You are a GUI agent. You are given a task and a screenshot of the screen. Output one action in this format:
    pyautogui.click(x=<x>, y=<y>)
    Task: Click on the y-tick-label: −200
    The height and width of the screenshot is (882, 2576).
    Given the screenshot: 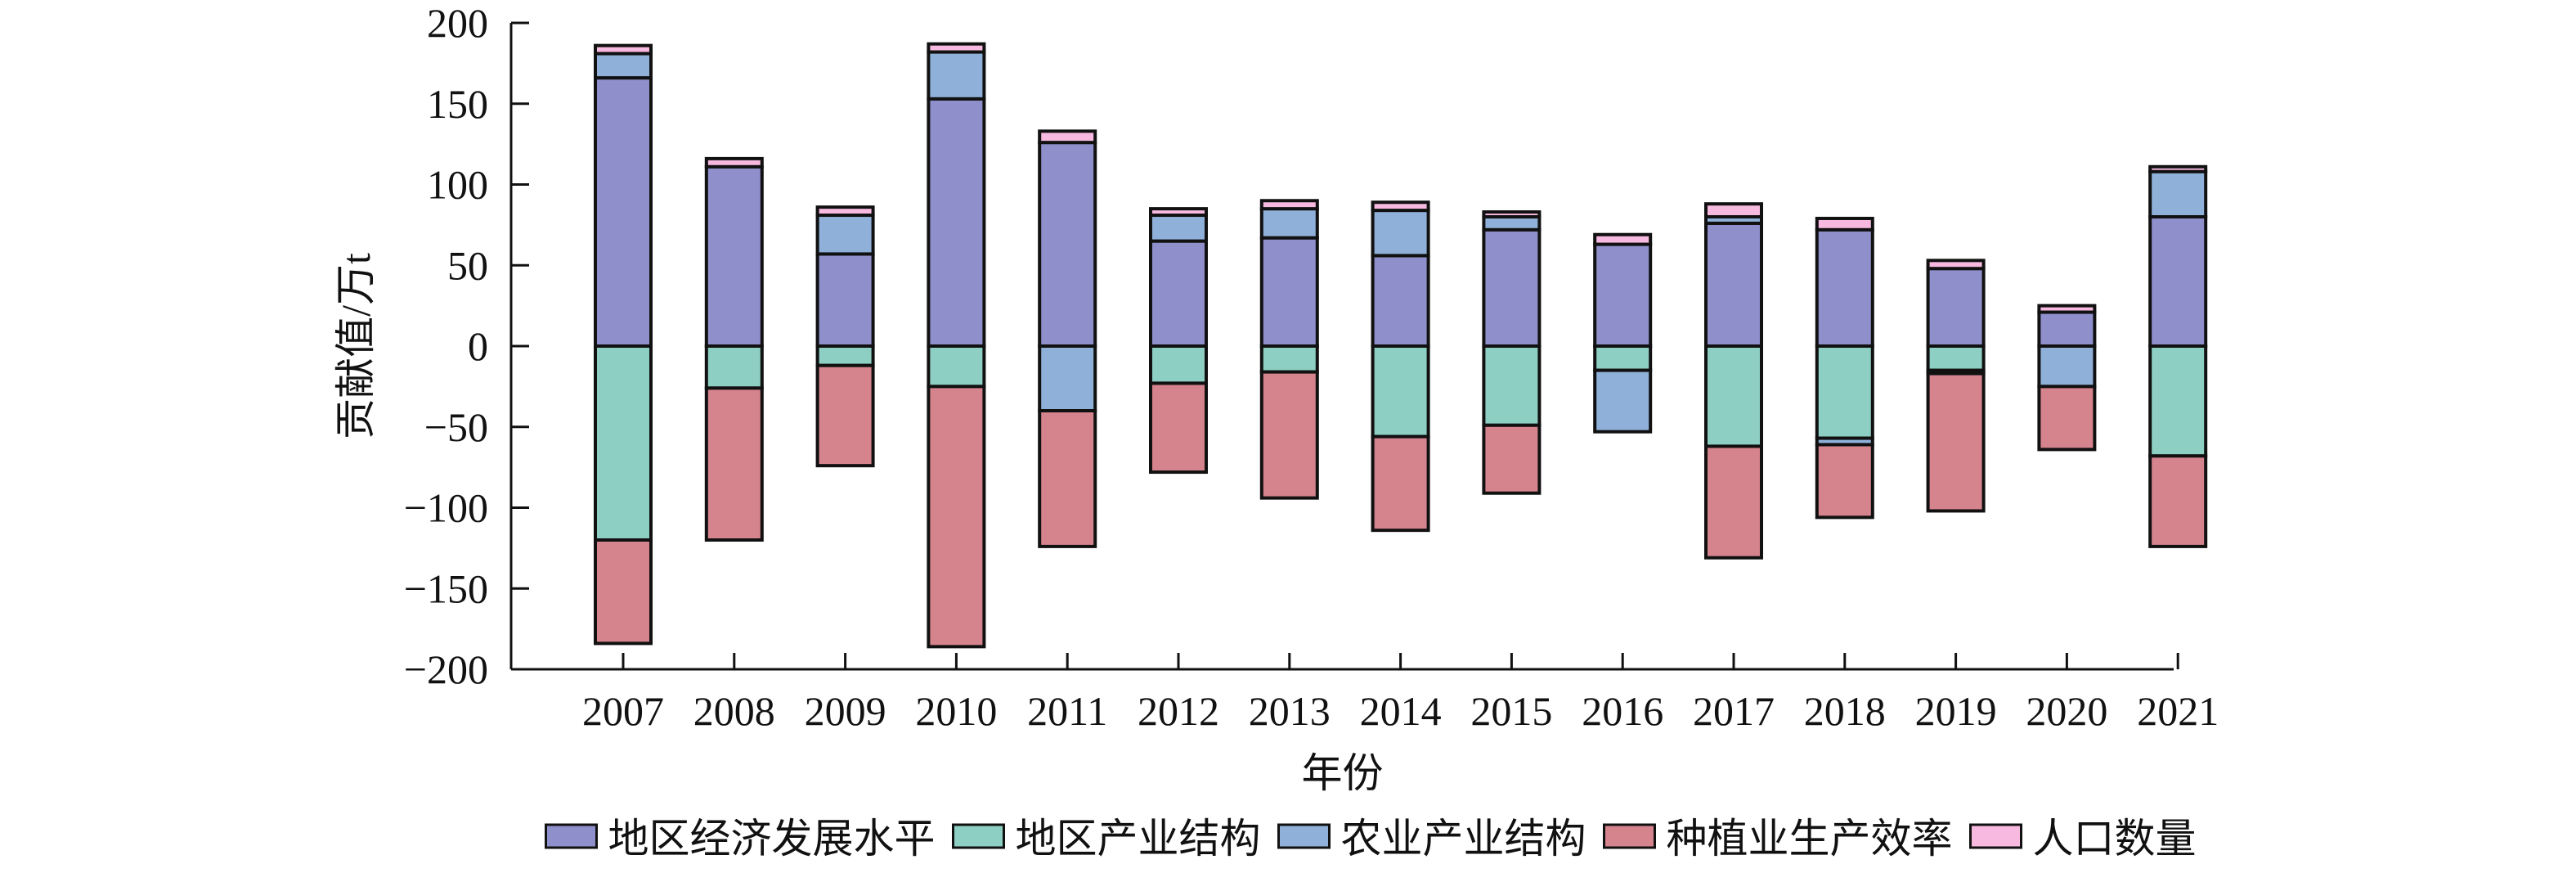 What is the action you would take?
    pyautogui.click(x=446, y=669)
    